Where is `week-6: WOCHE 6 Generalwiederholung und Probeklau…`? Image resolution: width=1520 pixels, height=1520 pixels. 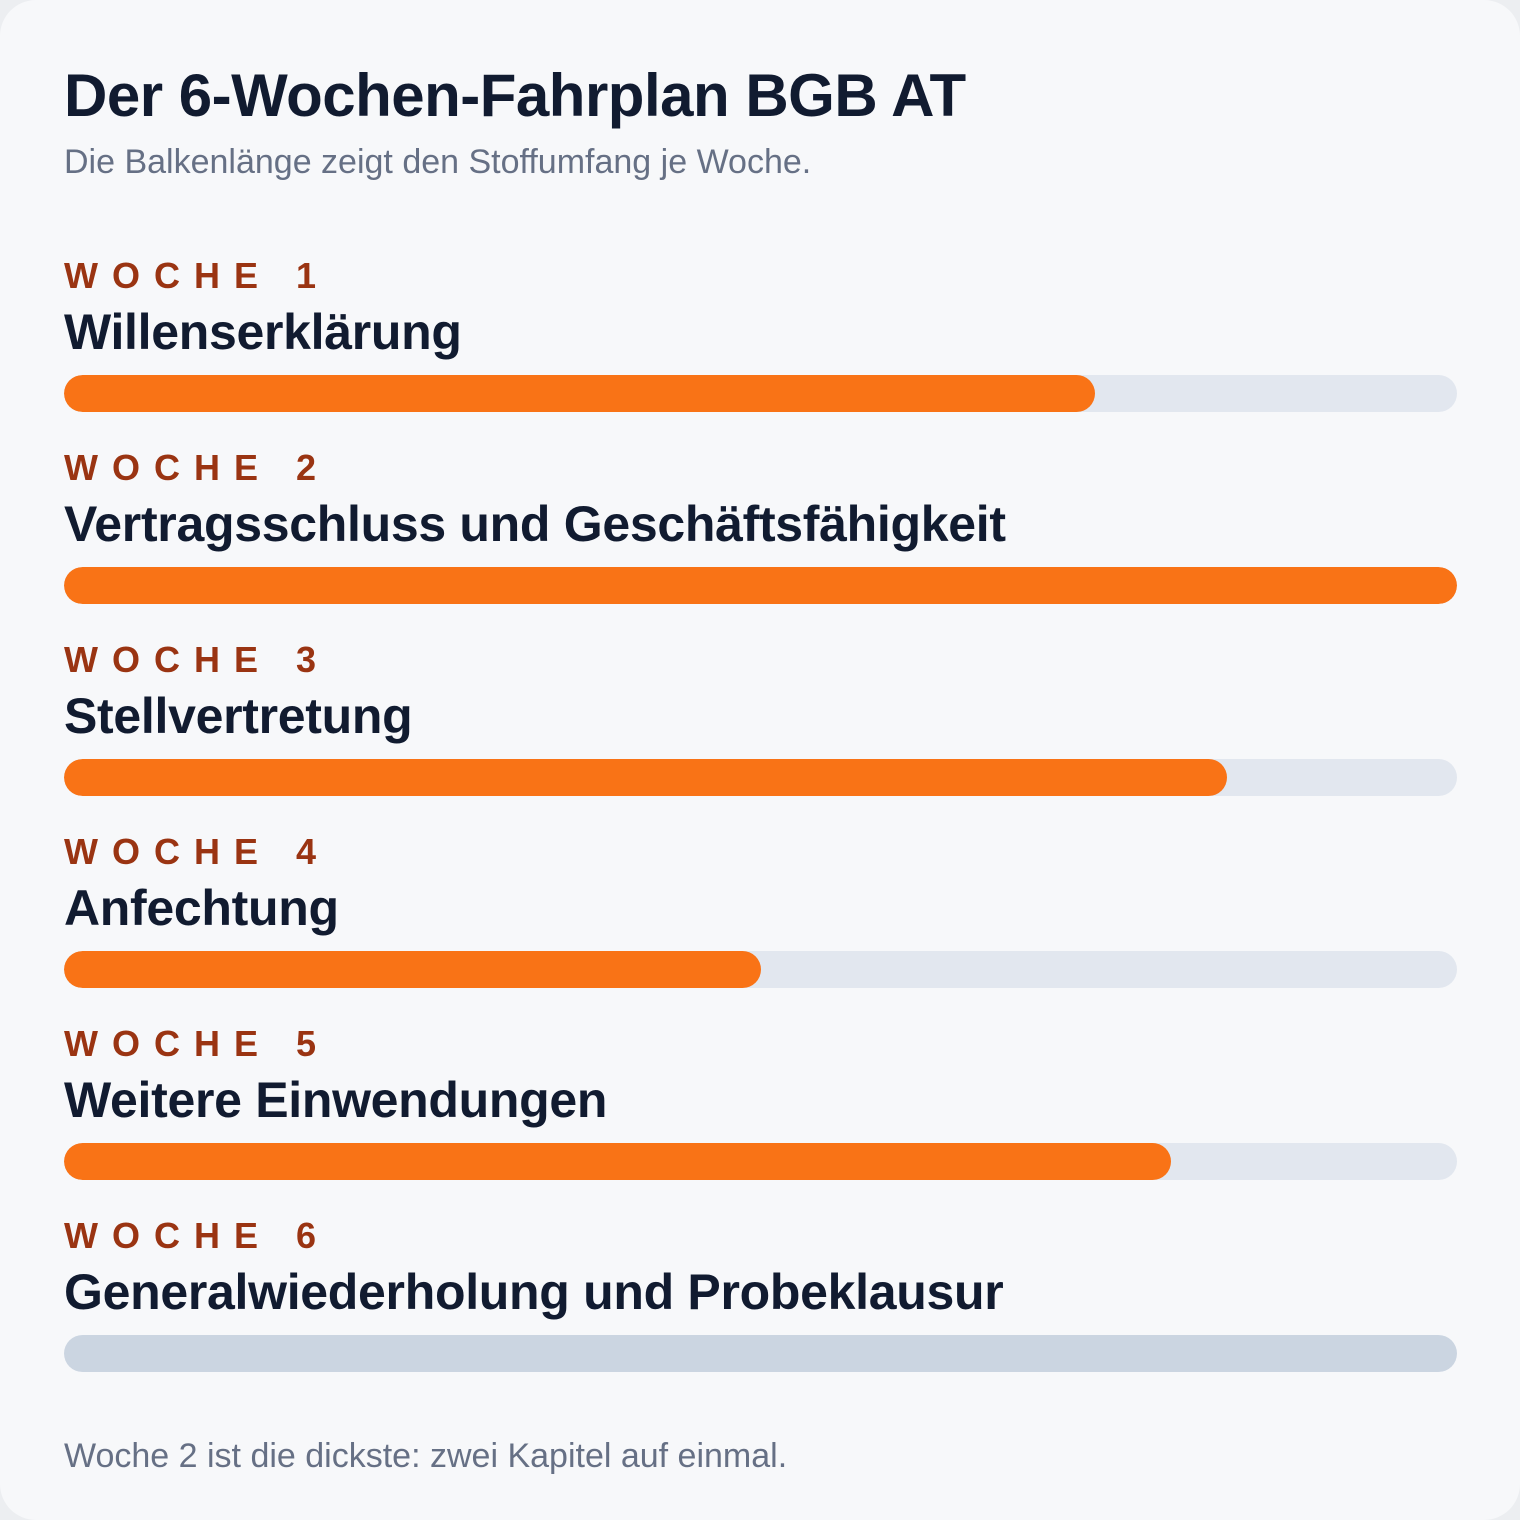 week-6: WOCHE 6 Generalwiederholung und Probeklau… is located at coordinates (760, 1312).